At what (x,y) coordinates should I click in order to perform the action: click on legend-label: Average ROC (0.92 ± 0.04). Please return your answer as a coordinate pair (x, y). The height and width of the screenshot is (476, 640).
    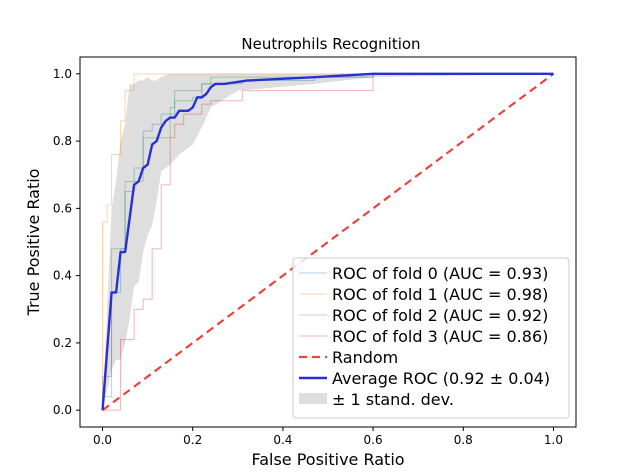
    Looking at the image, I should click on (441, 378).